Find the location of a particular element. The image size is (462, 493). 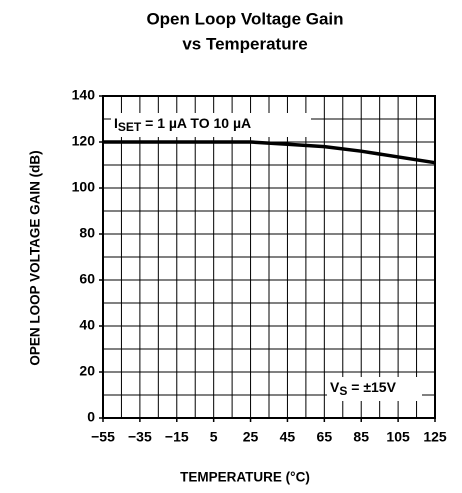

annotation-text: V is located at coordinates (335, 387).